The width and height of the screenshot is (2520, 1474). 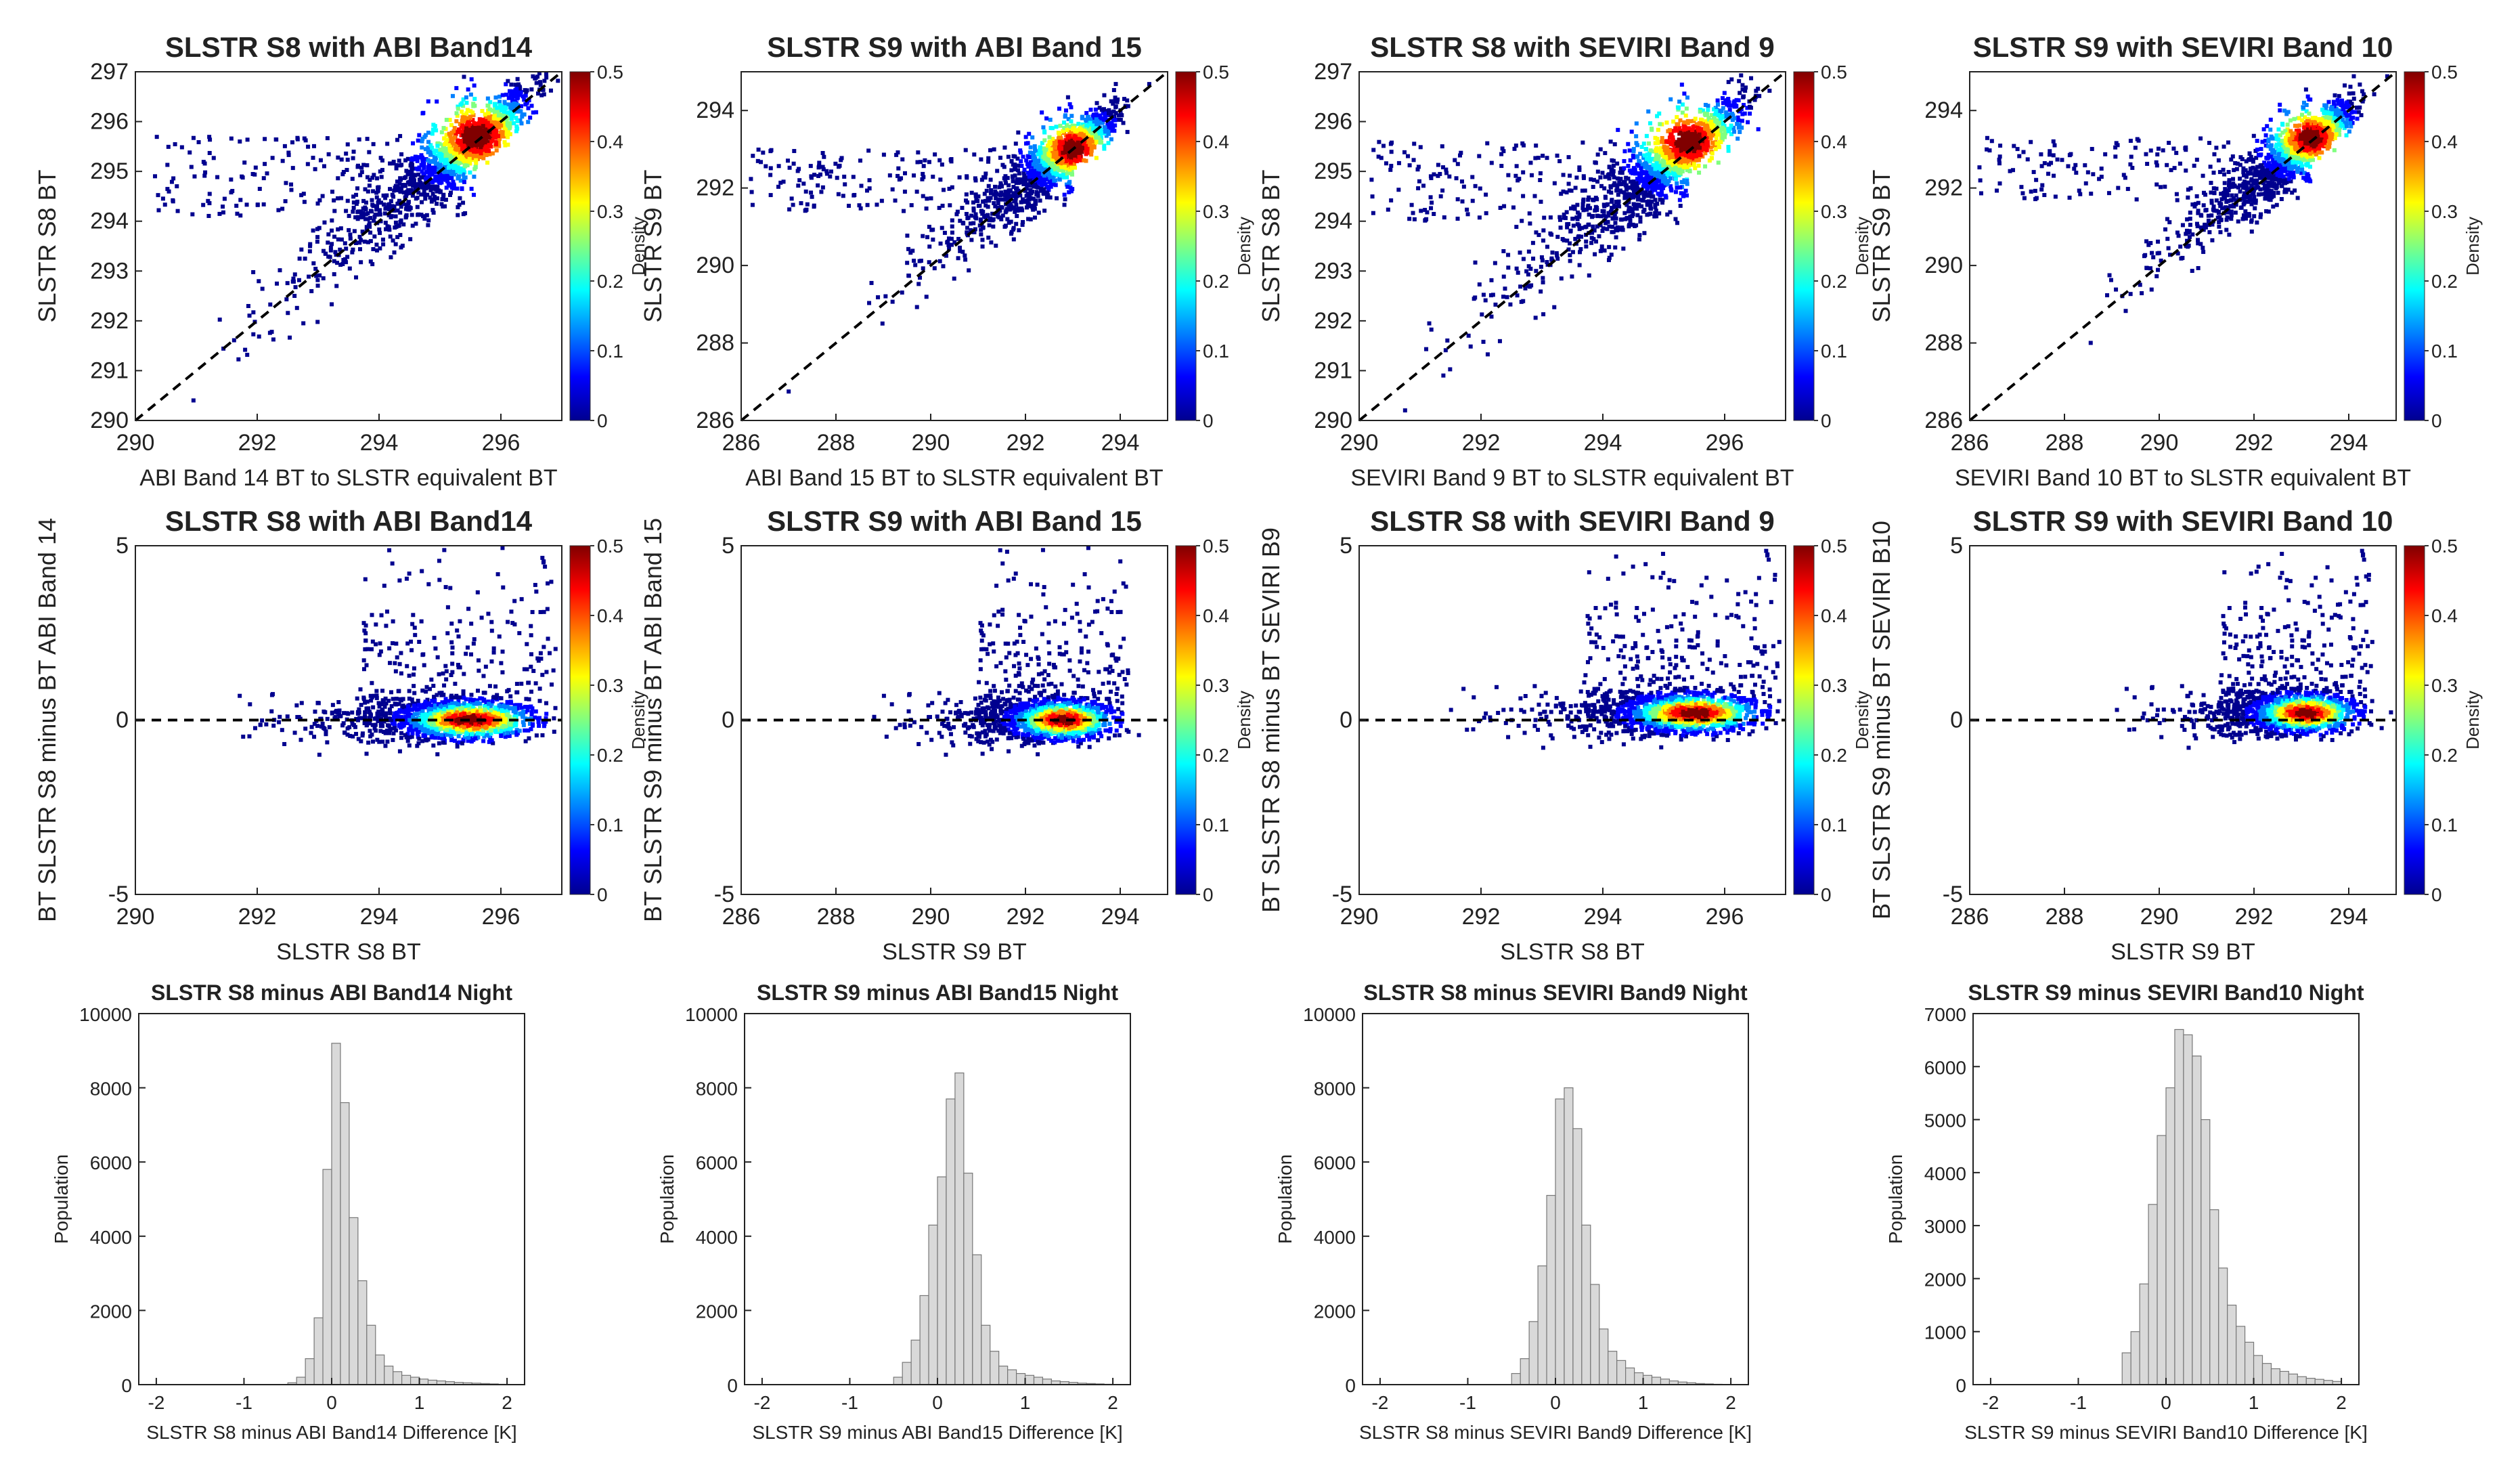 What do you see at coordinates (1571, 243) in the screenshot?
I see `scatter-points` at bounding box center [1571, 243].